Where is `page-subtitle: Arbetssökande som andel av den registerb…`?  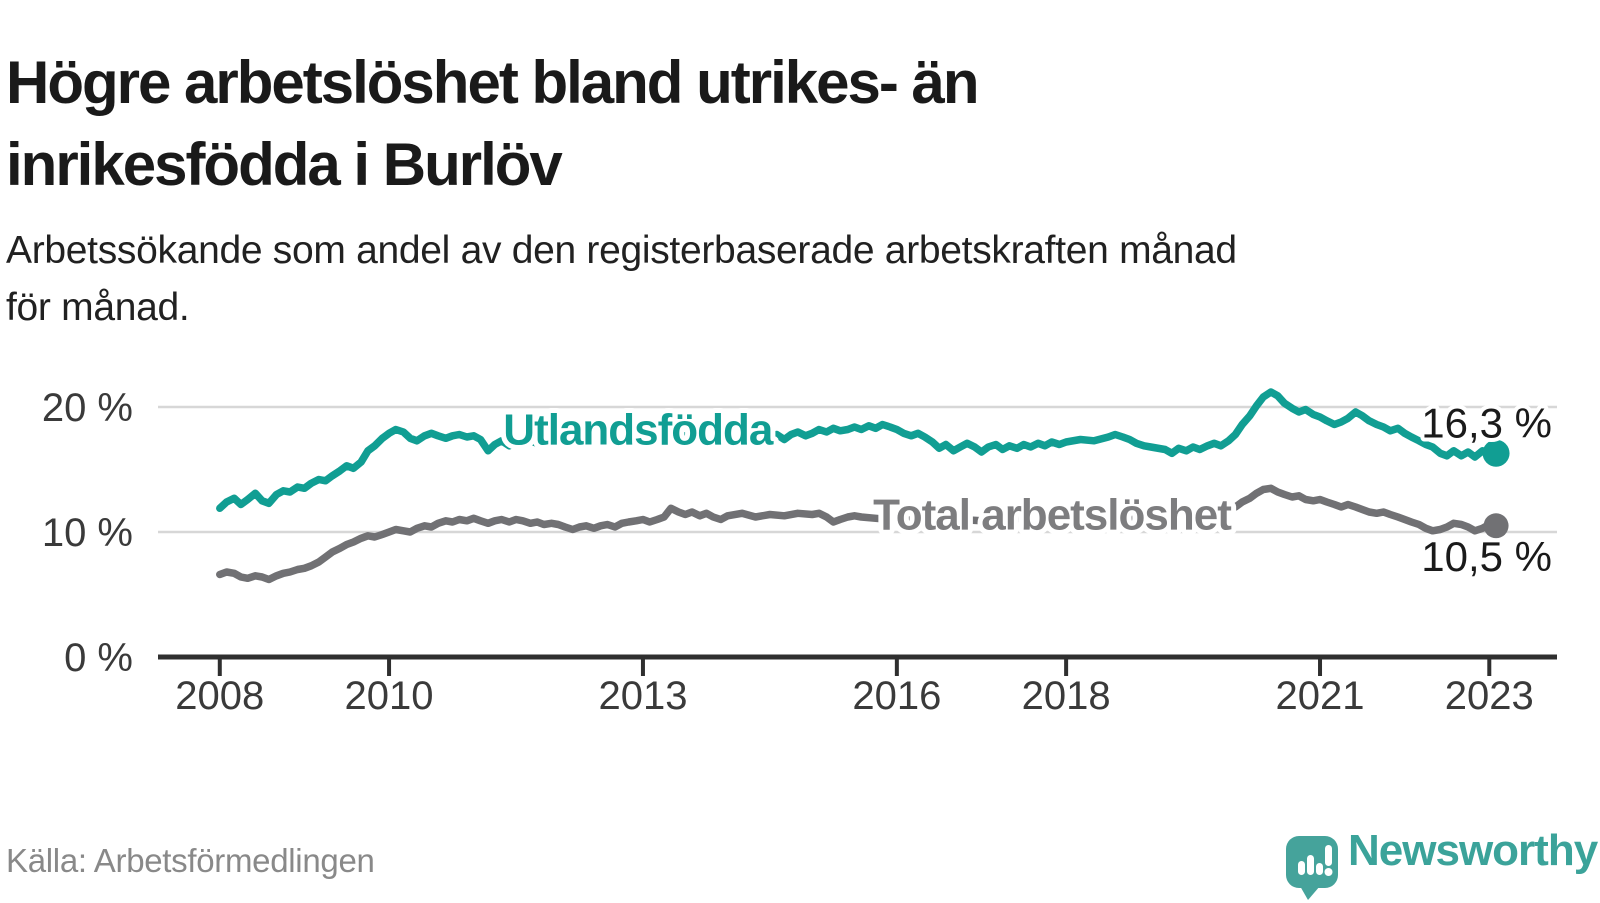 page-subtitle: Arbetssökande som andel av den registerb… is located at coordinates (621, 279).